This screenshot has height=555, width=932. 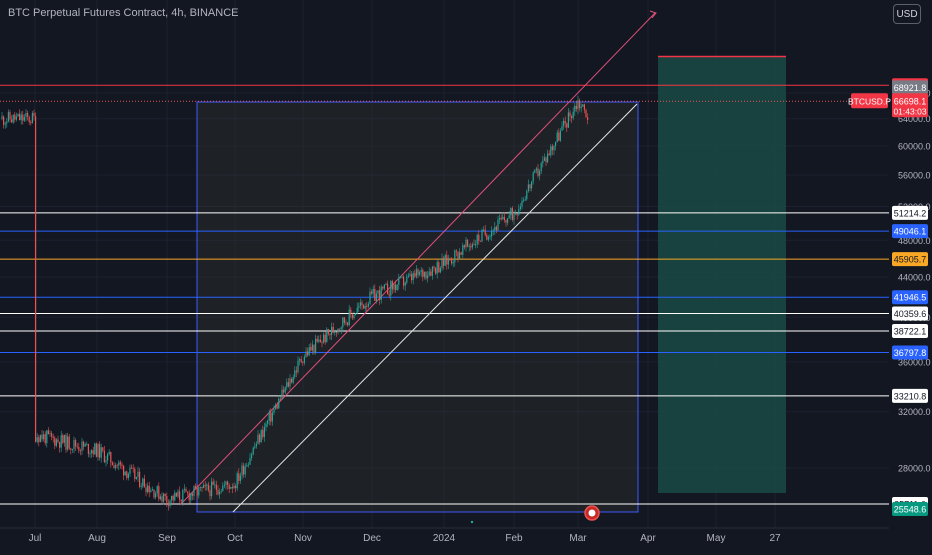 What do you see at coordinates (910, 212) in the screenshot?
I see `level-badge: 51214.2` at bounding box center [910, 212].